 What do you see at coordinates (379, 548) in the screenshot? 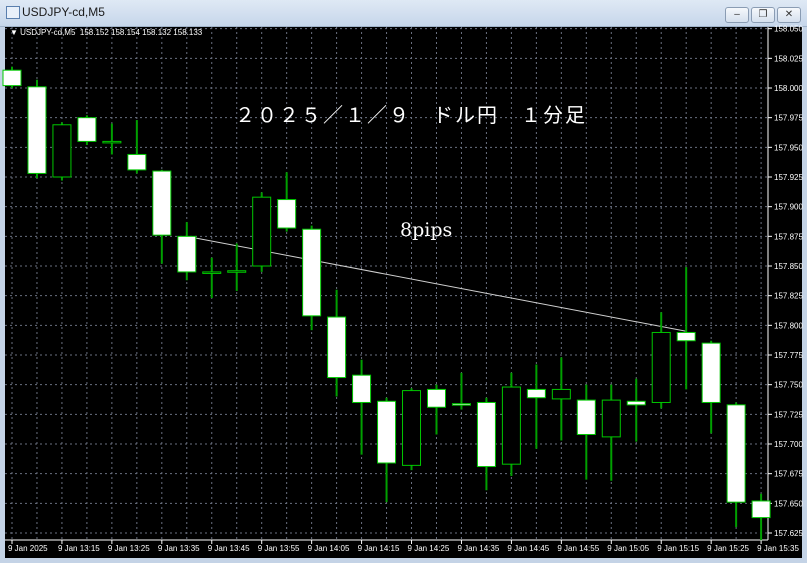
I see `x-tick-label: 9 Jan 14:15` at bounding box center [379, 548].